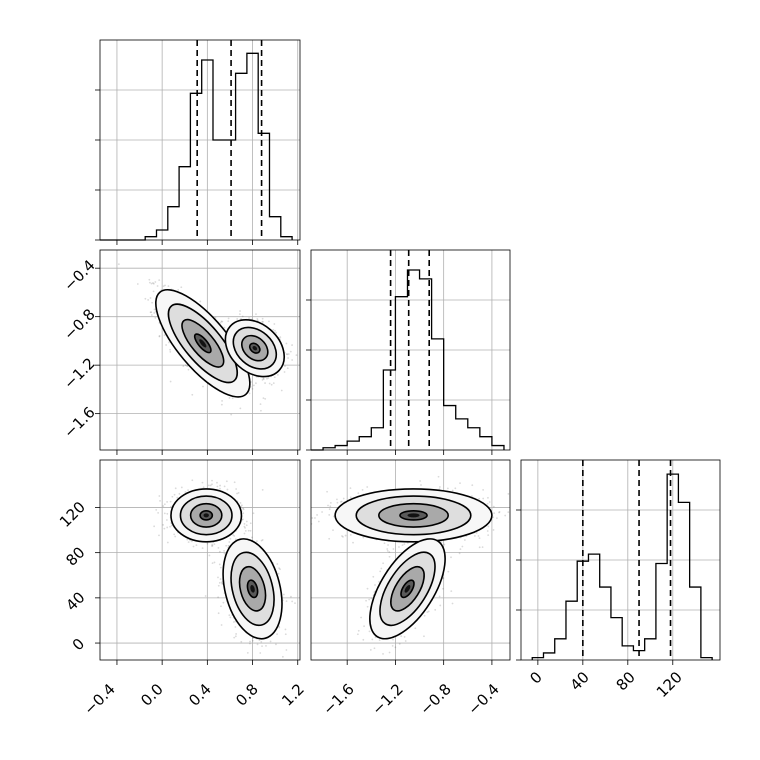 This screenshot has height=760, width=760. Describe the element at coordinates (408, 360) in the screenshot. I see `histogram-step` at that location.